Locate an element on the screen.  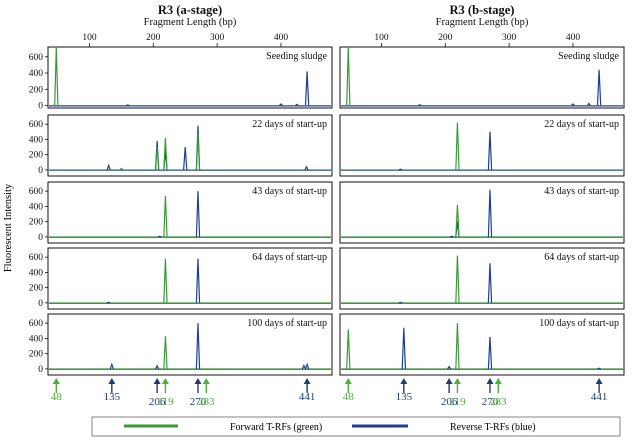
panel-3: 64 days of start-up 0 200 400 600 is located at coordinates (181, 278).